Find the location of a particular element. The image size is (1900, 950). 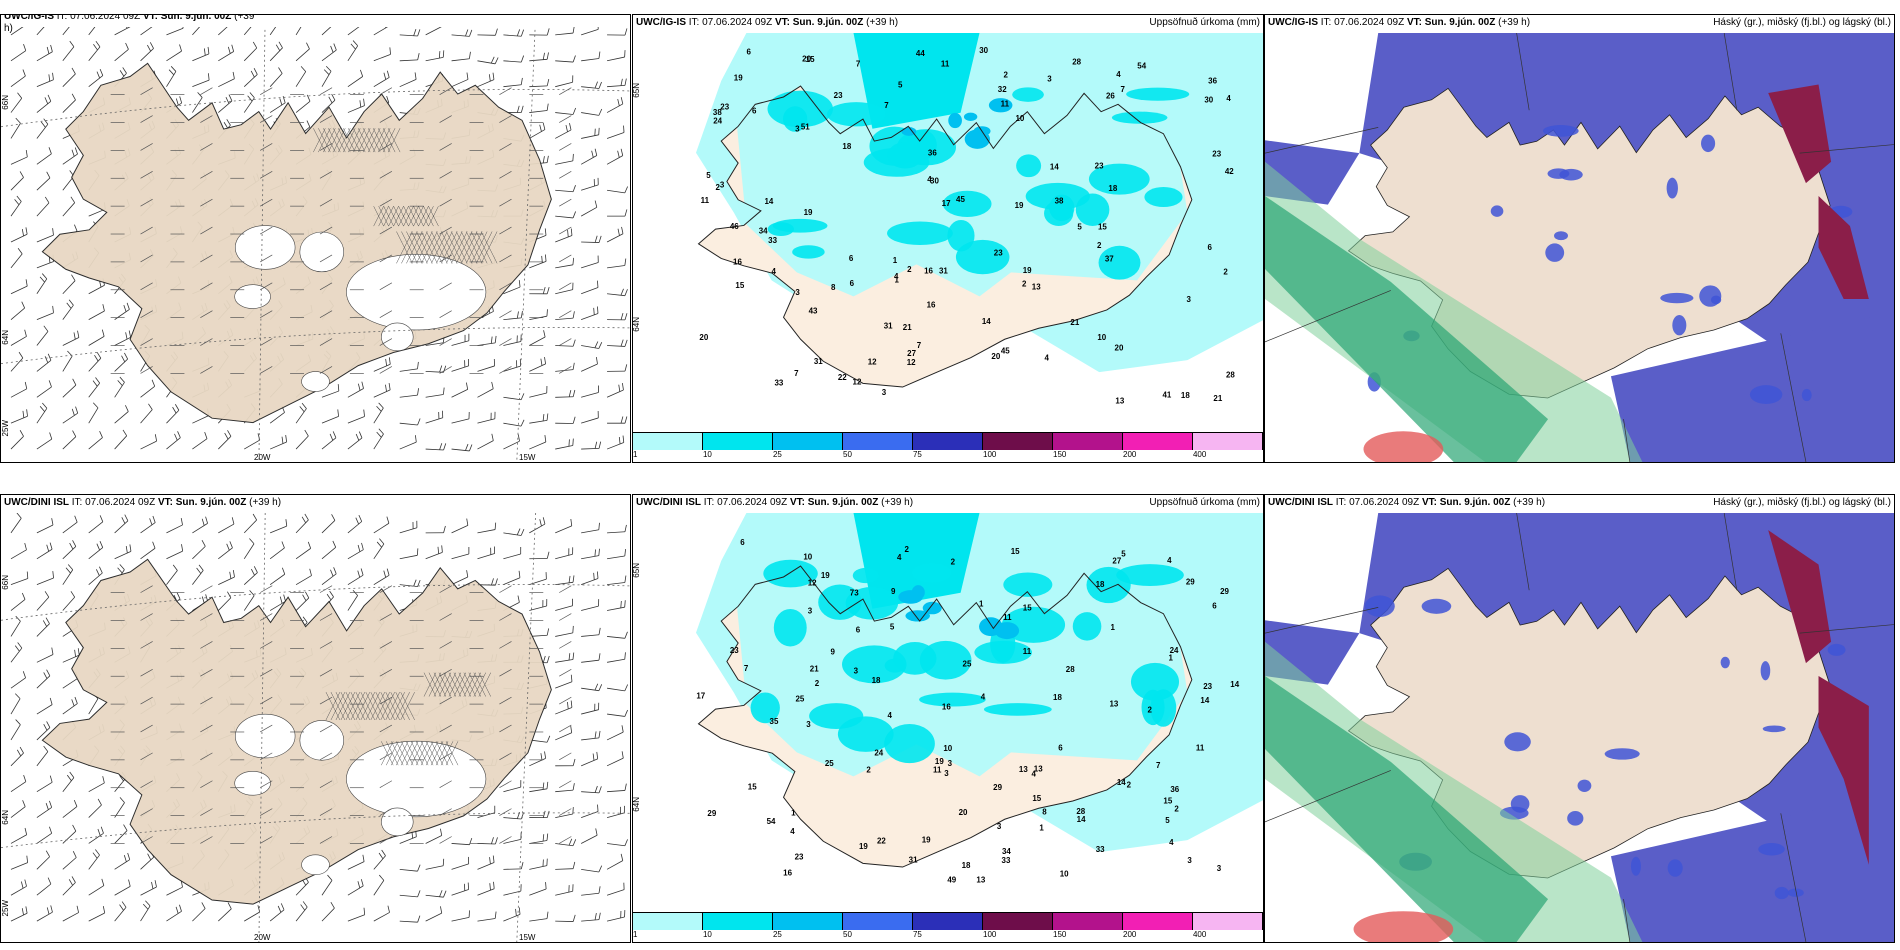

precip-value-label: 20 is located at coordinates (995, 356).